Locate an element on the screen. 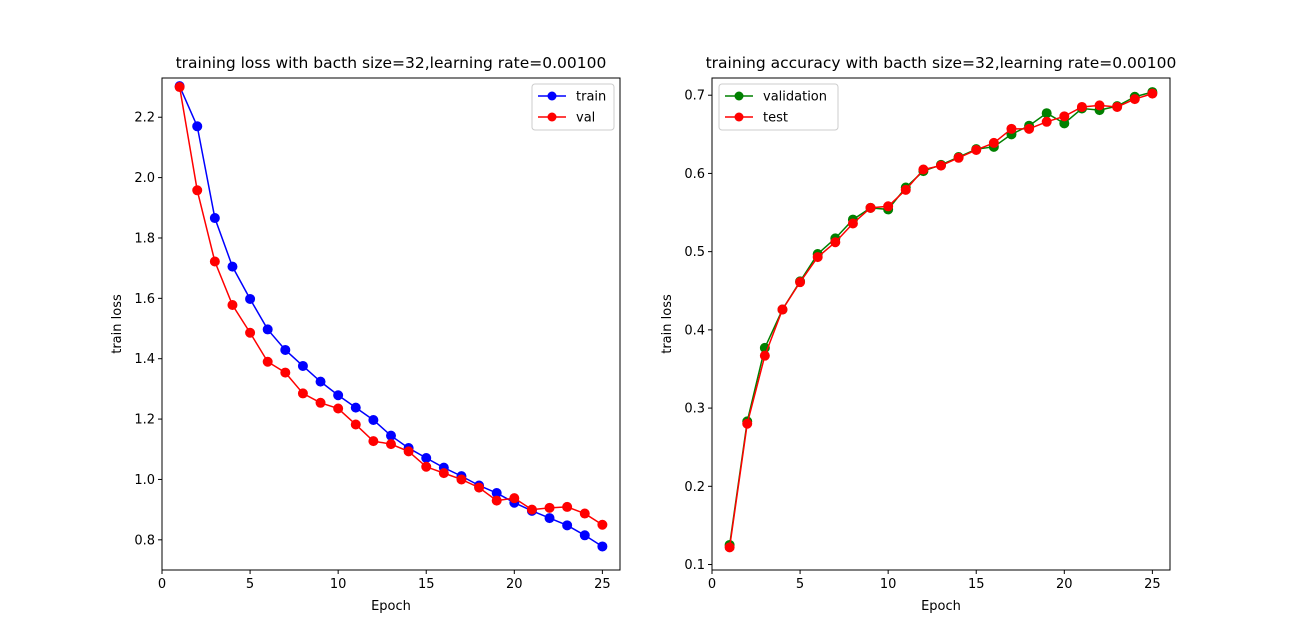  legend-label-val: val is located at coordinates (585, 118).